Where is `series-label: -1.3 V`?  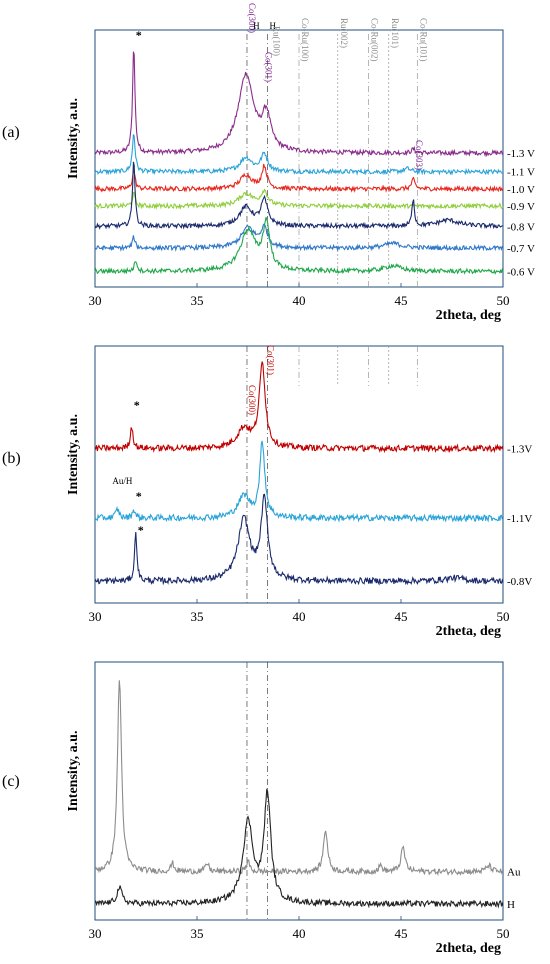 series-label: -1.3 V is located at coordinates (521, 154).